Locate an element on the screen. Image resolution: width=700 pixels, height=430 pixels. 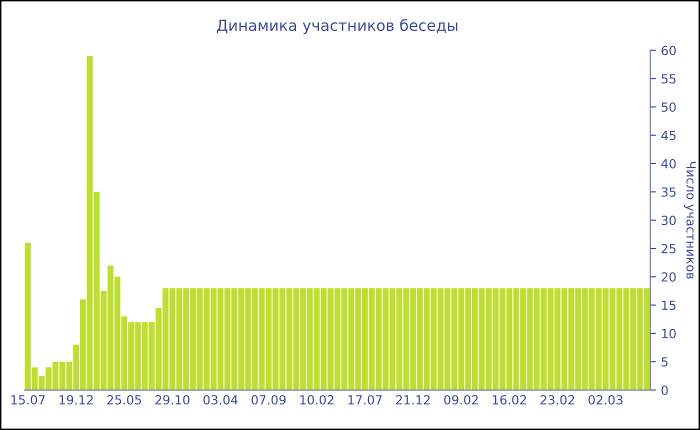
y-tick-label: 5 is located at coordinates (665, 362).